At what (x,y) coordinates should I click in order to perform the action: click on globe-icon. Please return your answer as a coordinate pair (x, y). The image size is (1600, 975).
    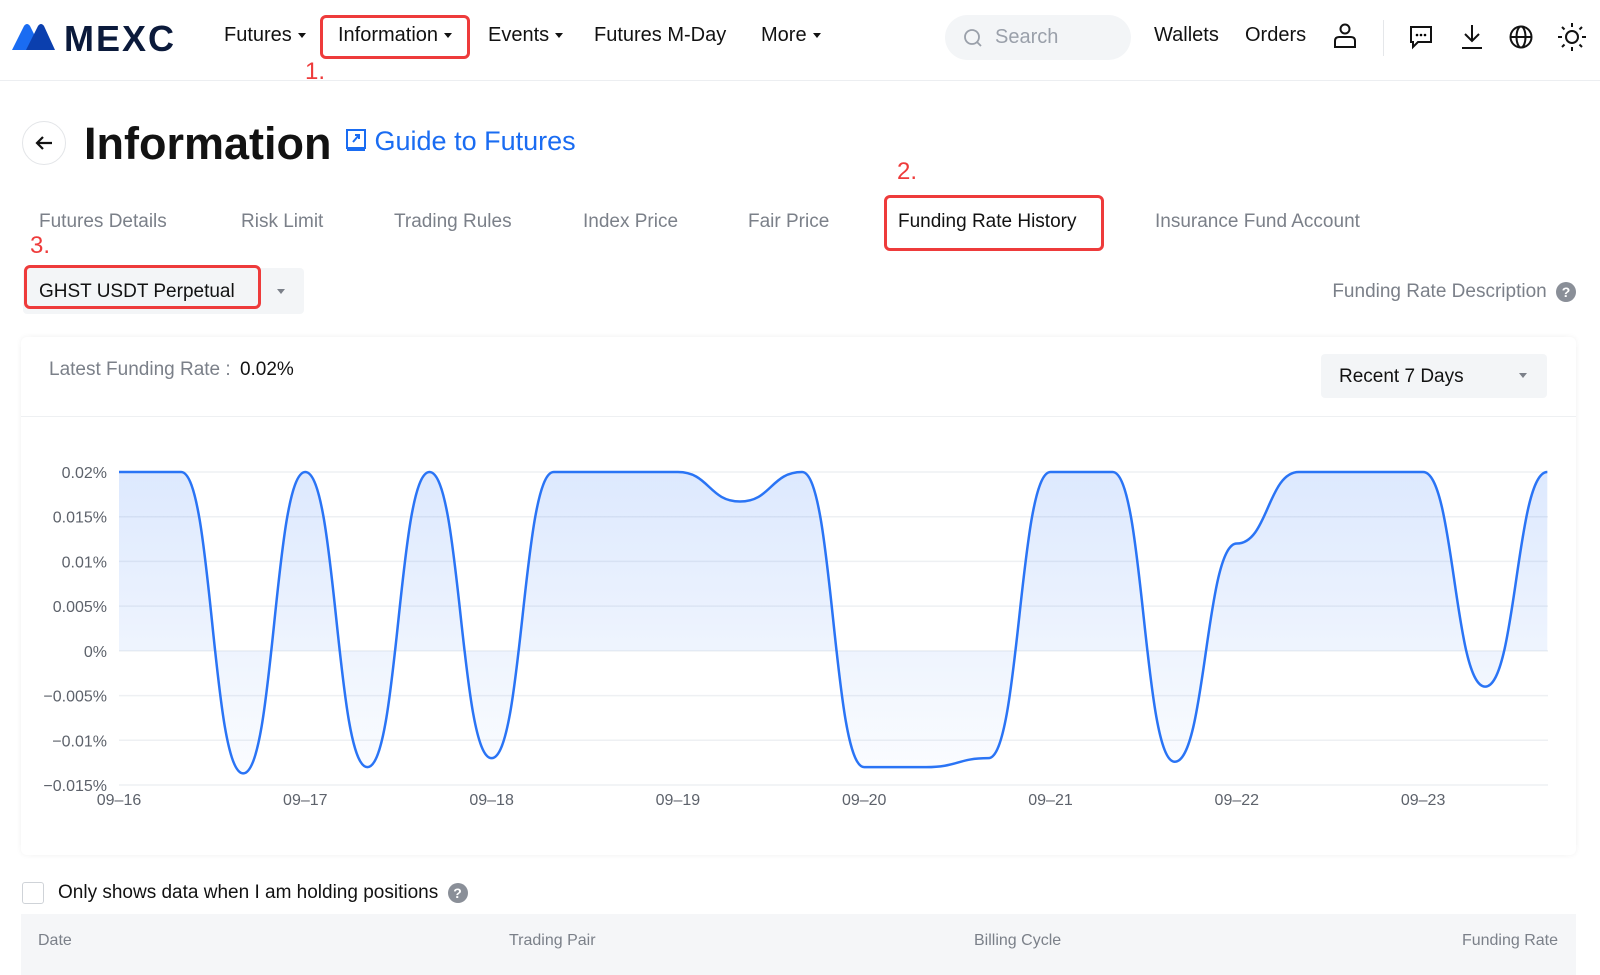
    Looking at the image, I should click on (1521, 37).